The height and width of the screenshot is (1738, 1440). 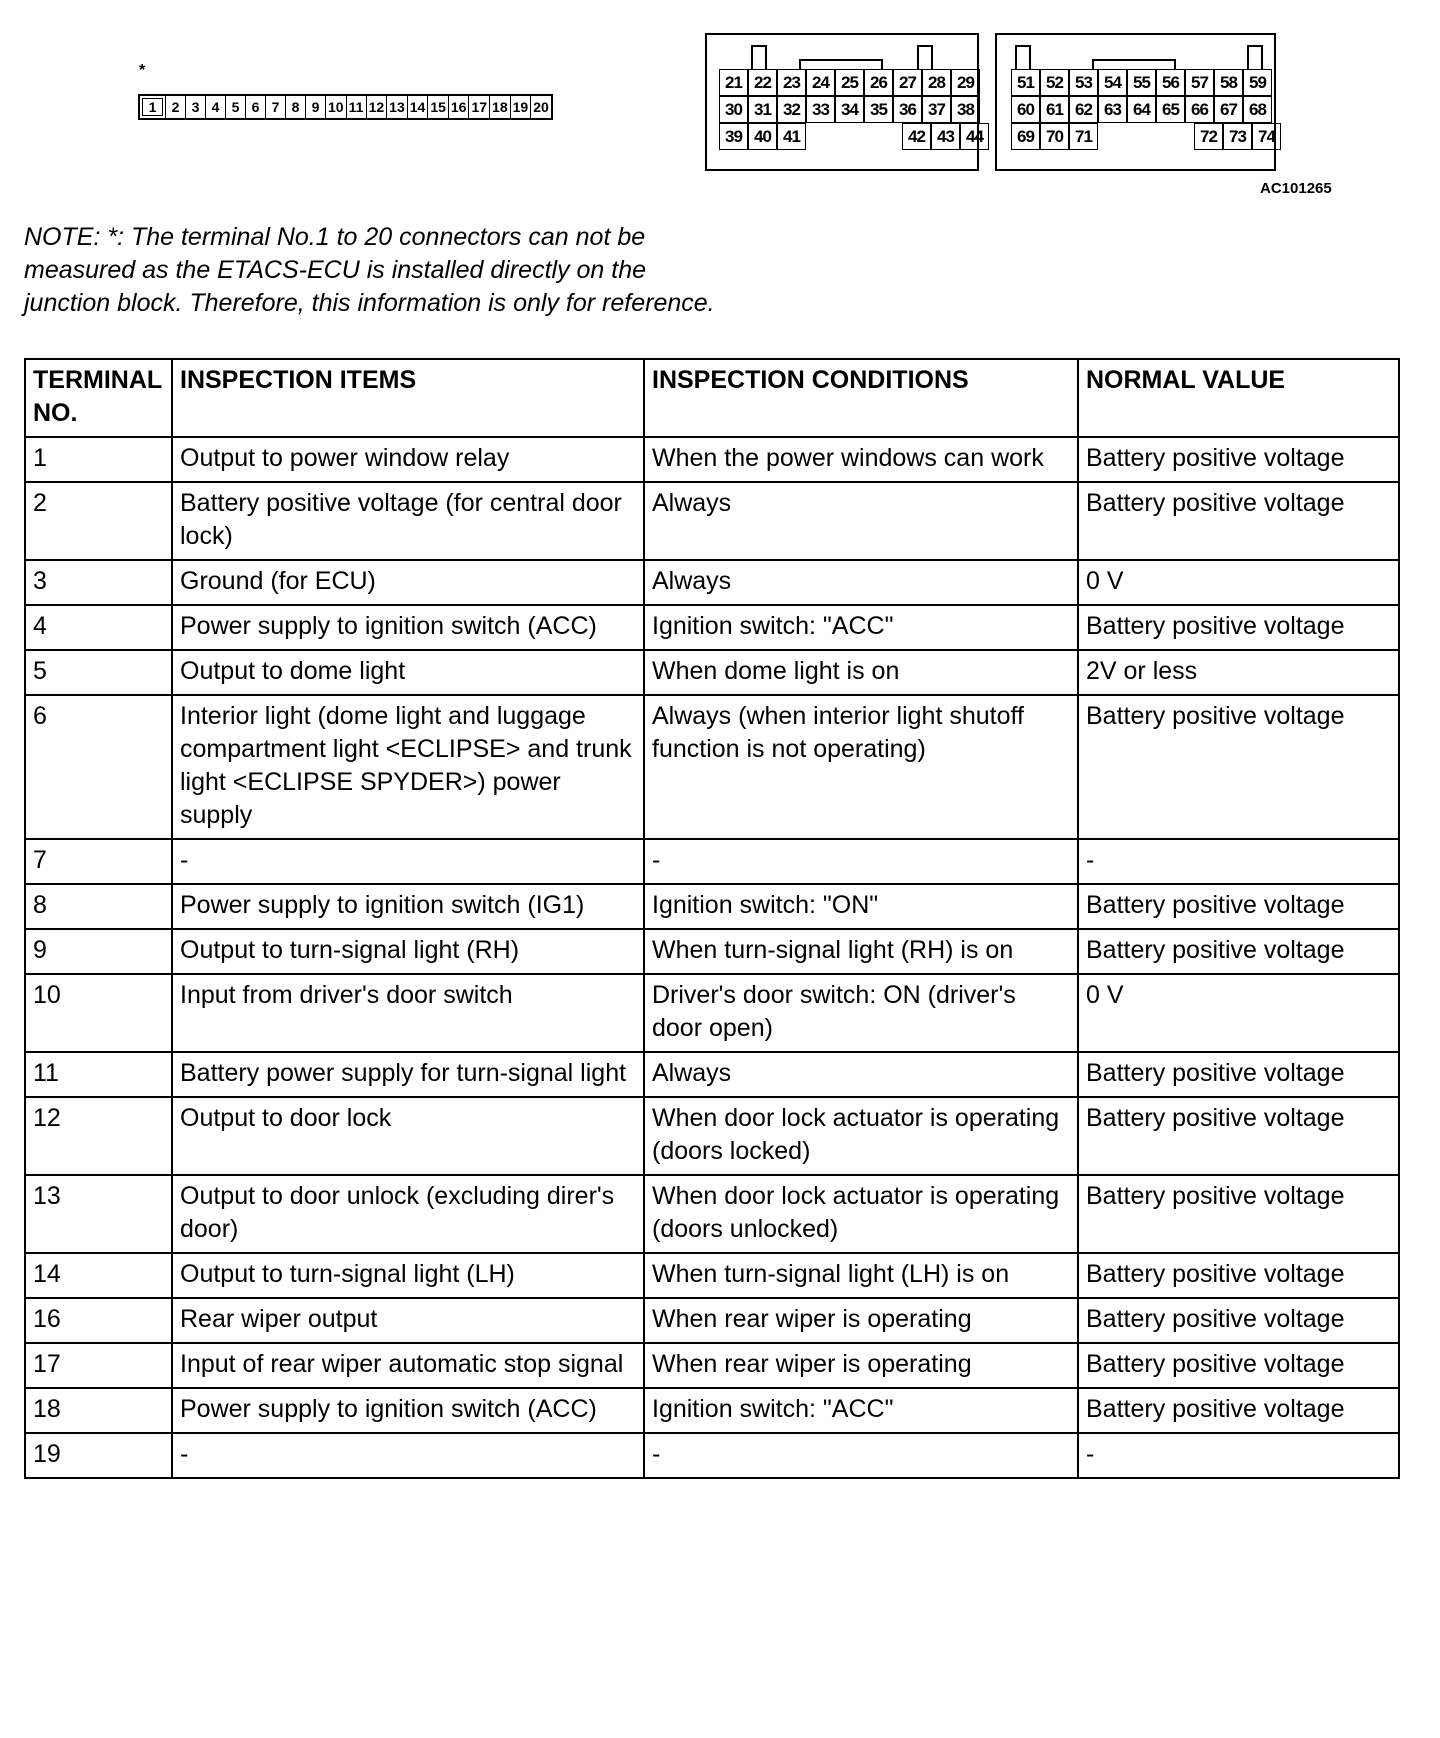 What do you see at coordinates (1141, 82) in the screenshot?
I see `pin-label: 55` at bounding box center [1141, 82].